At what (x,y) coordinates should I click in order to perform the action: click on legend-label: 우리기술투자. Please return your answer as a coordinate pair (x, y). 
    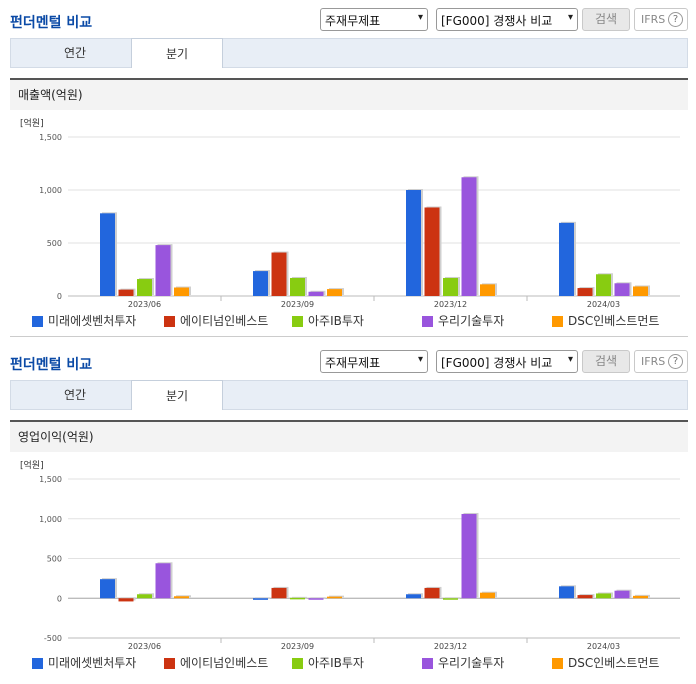
    Looking at the image, I should click on (471, 663).